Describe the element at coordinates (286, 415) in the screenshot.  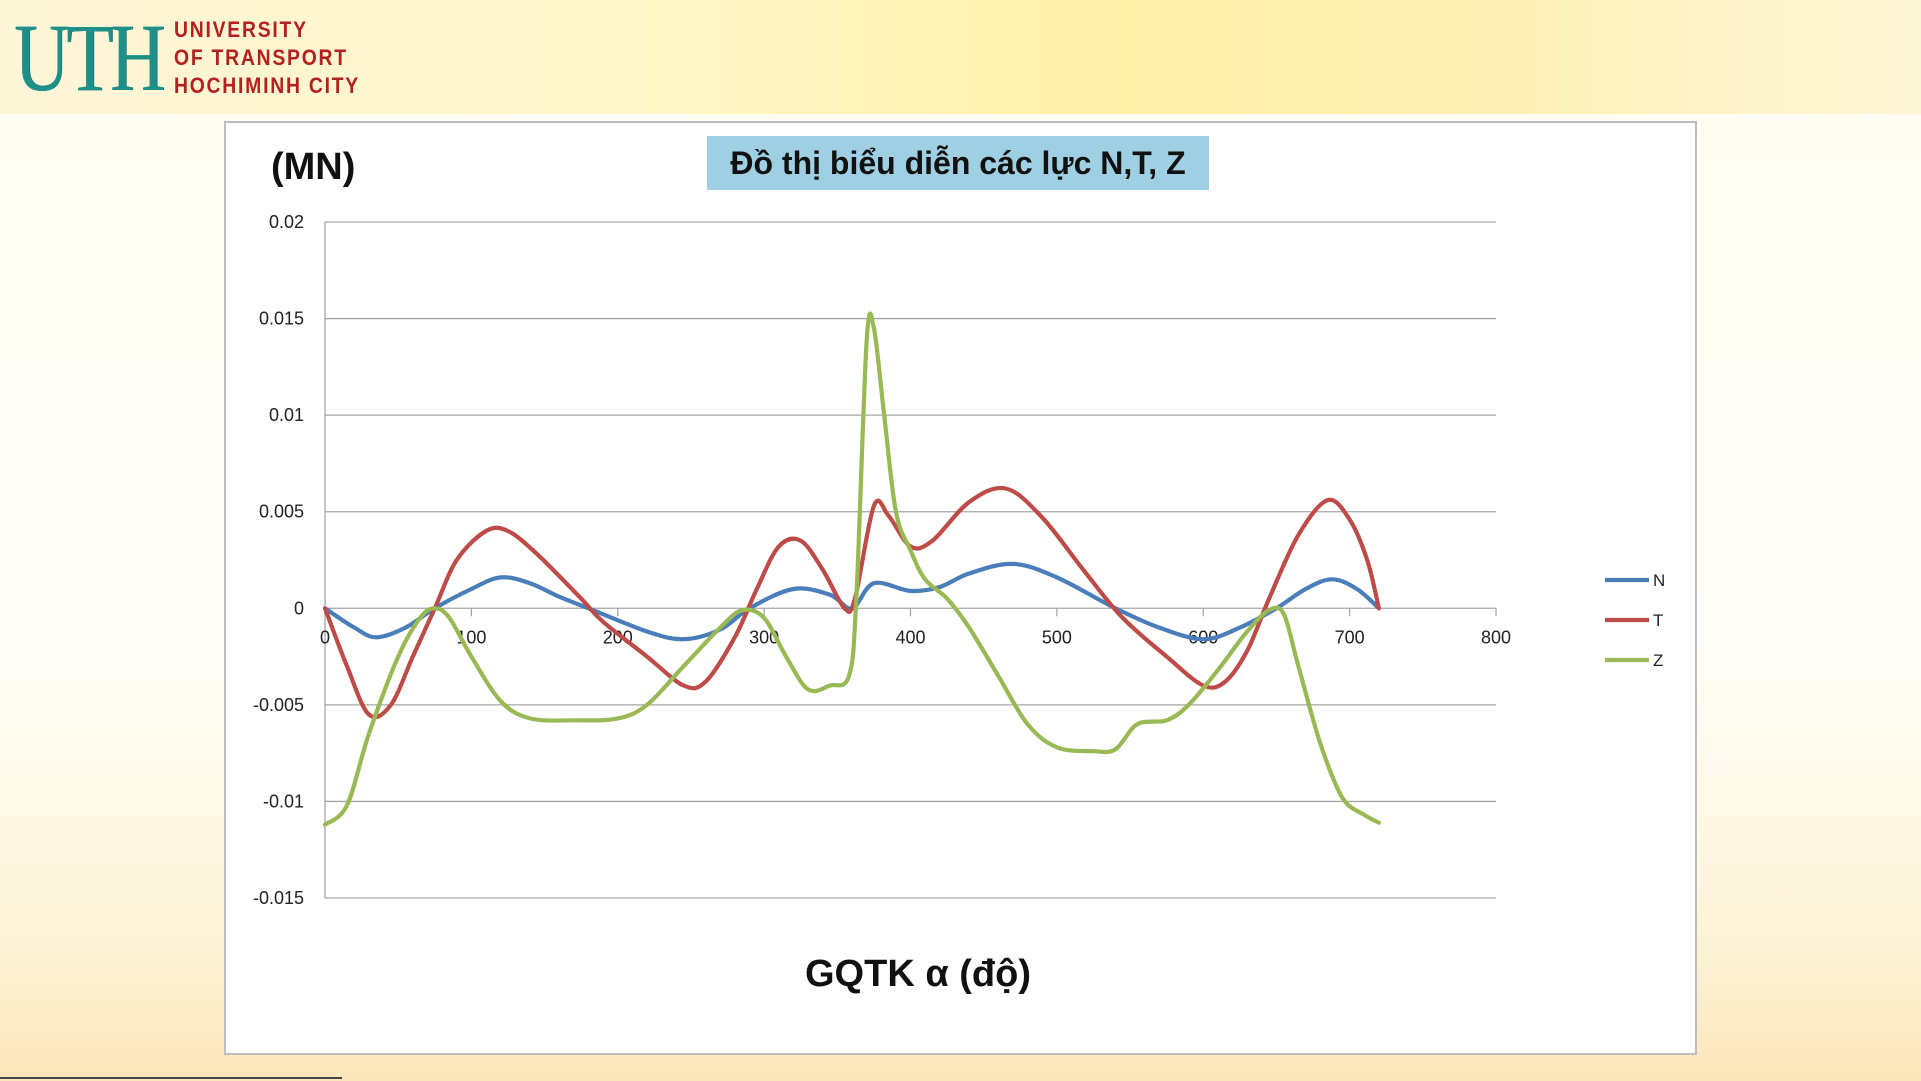
I see `y-tick-label: 0.01` at that location.